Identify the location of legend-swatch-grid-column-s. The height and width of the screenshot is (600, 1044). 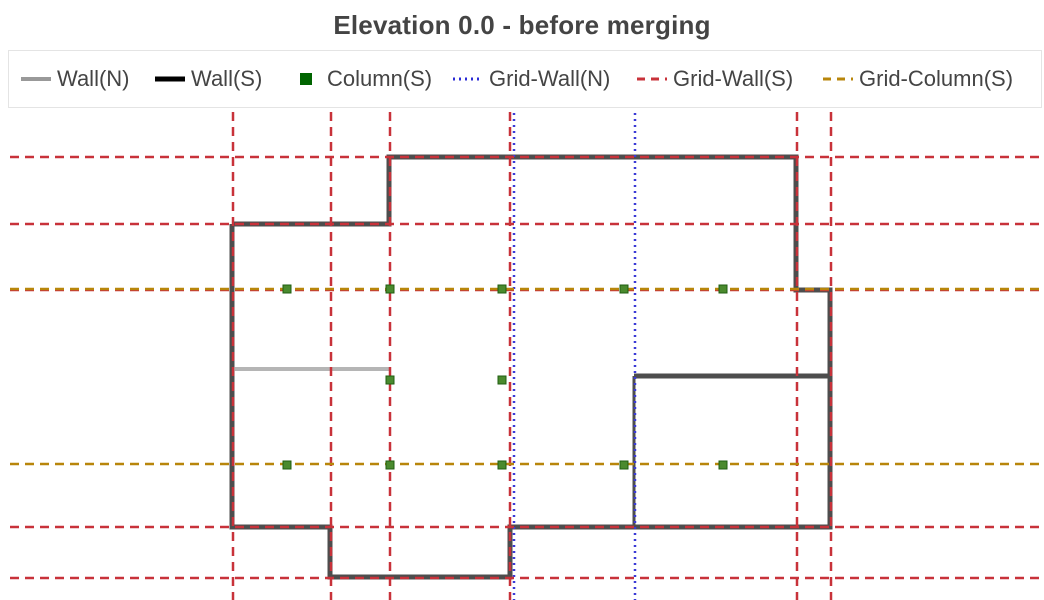
(838, 79).